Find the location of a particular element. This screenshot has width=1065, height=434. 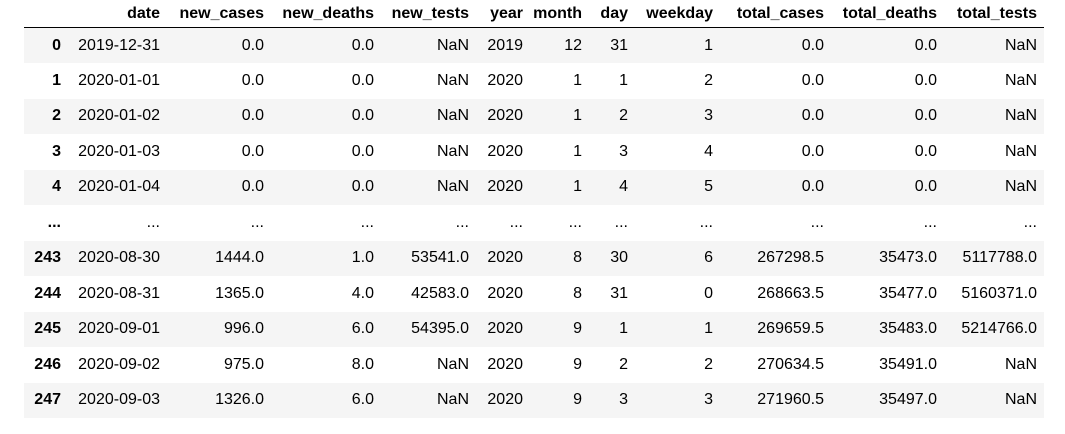

table-cell: 268663.5 is located at coordinates (790, 293).